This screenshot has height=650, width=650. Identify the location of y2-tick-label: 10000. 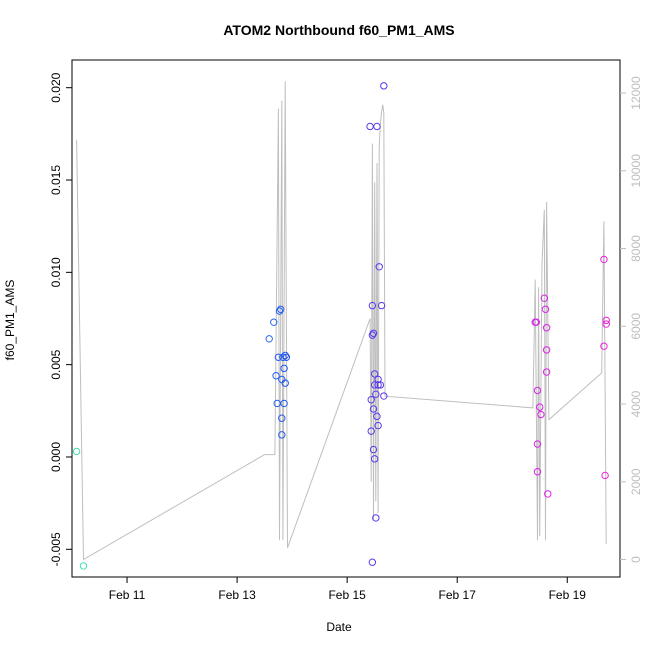
(636, 171).